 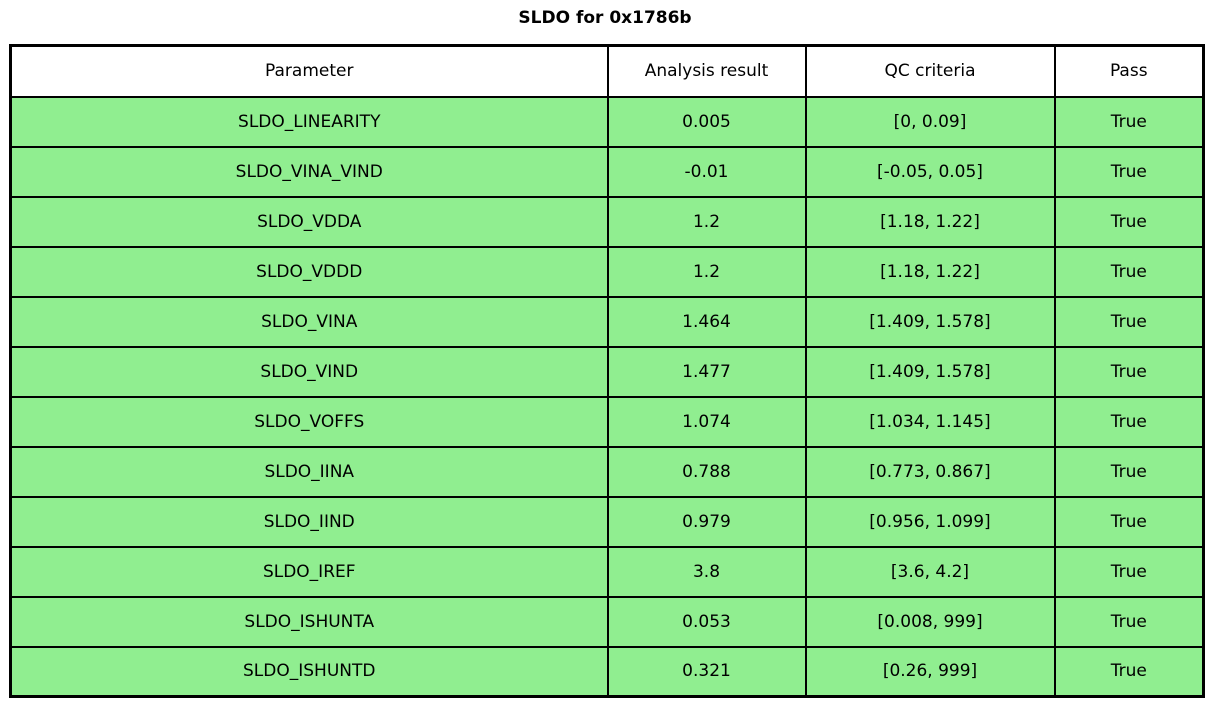 What do you see at coordinates (706, 121) in the screenshot?
I see `result-cell: 0.005` at bounding box center [706, 121].